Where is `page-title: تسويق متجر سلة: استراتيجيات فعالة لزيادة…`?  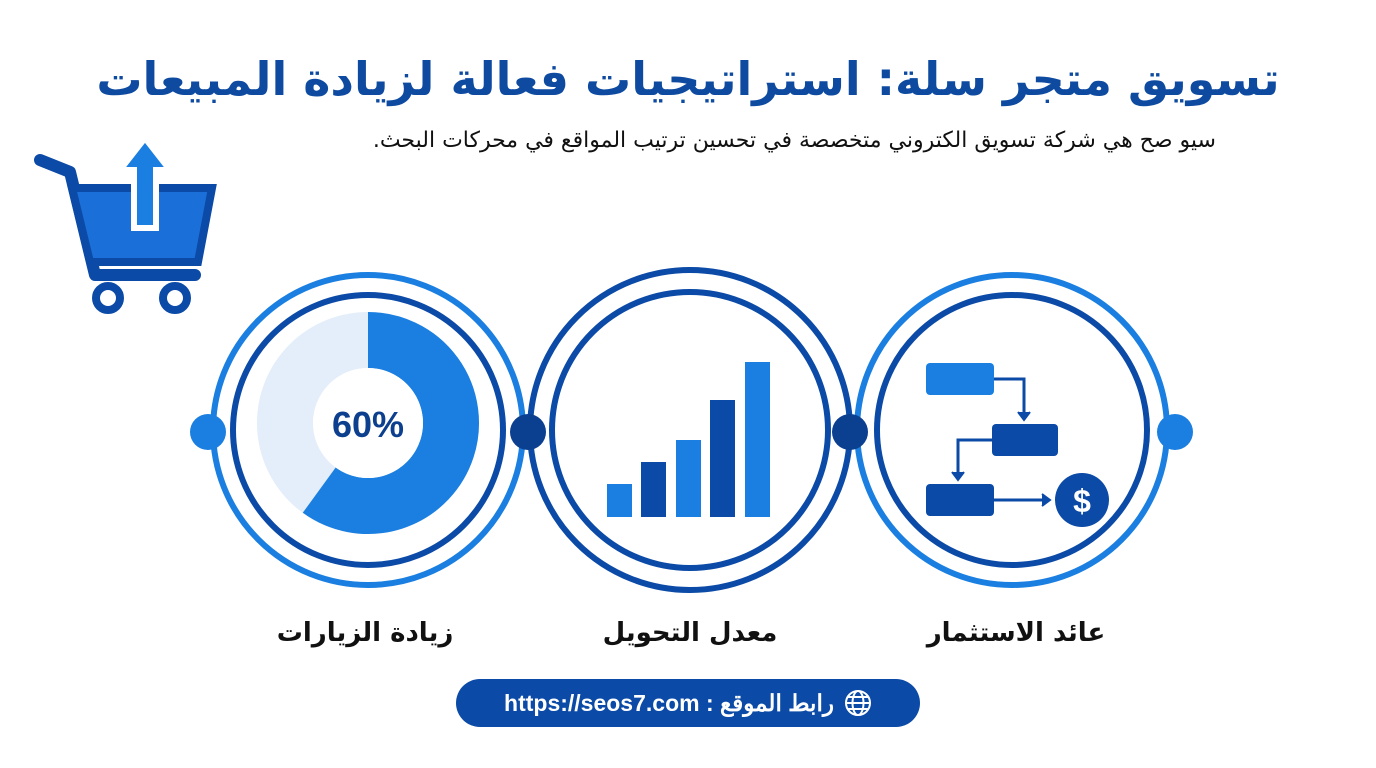
page-title: تسويق متجر سلة: استراتيجيات فعالة لزيادة… is located at coordinates (688, 79).